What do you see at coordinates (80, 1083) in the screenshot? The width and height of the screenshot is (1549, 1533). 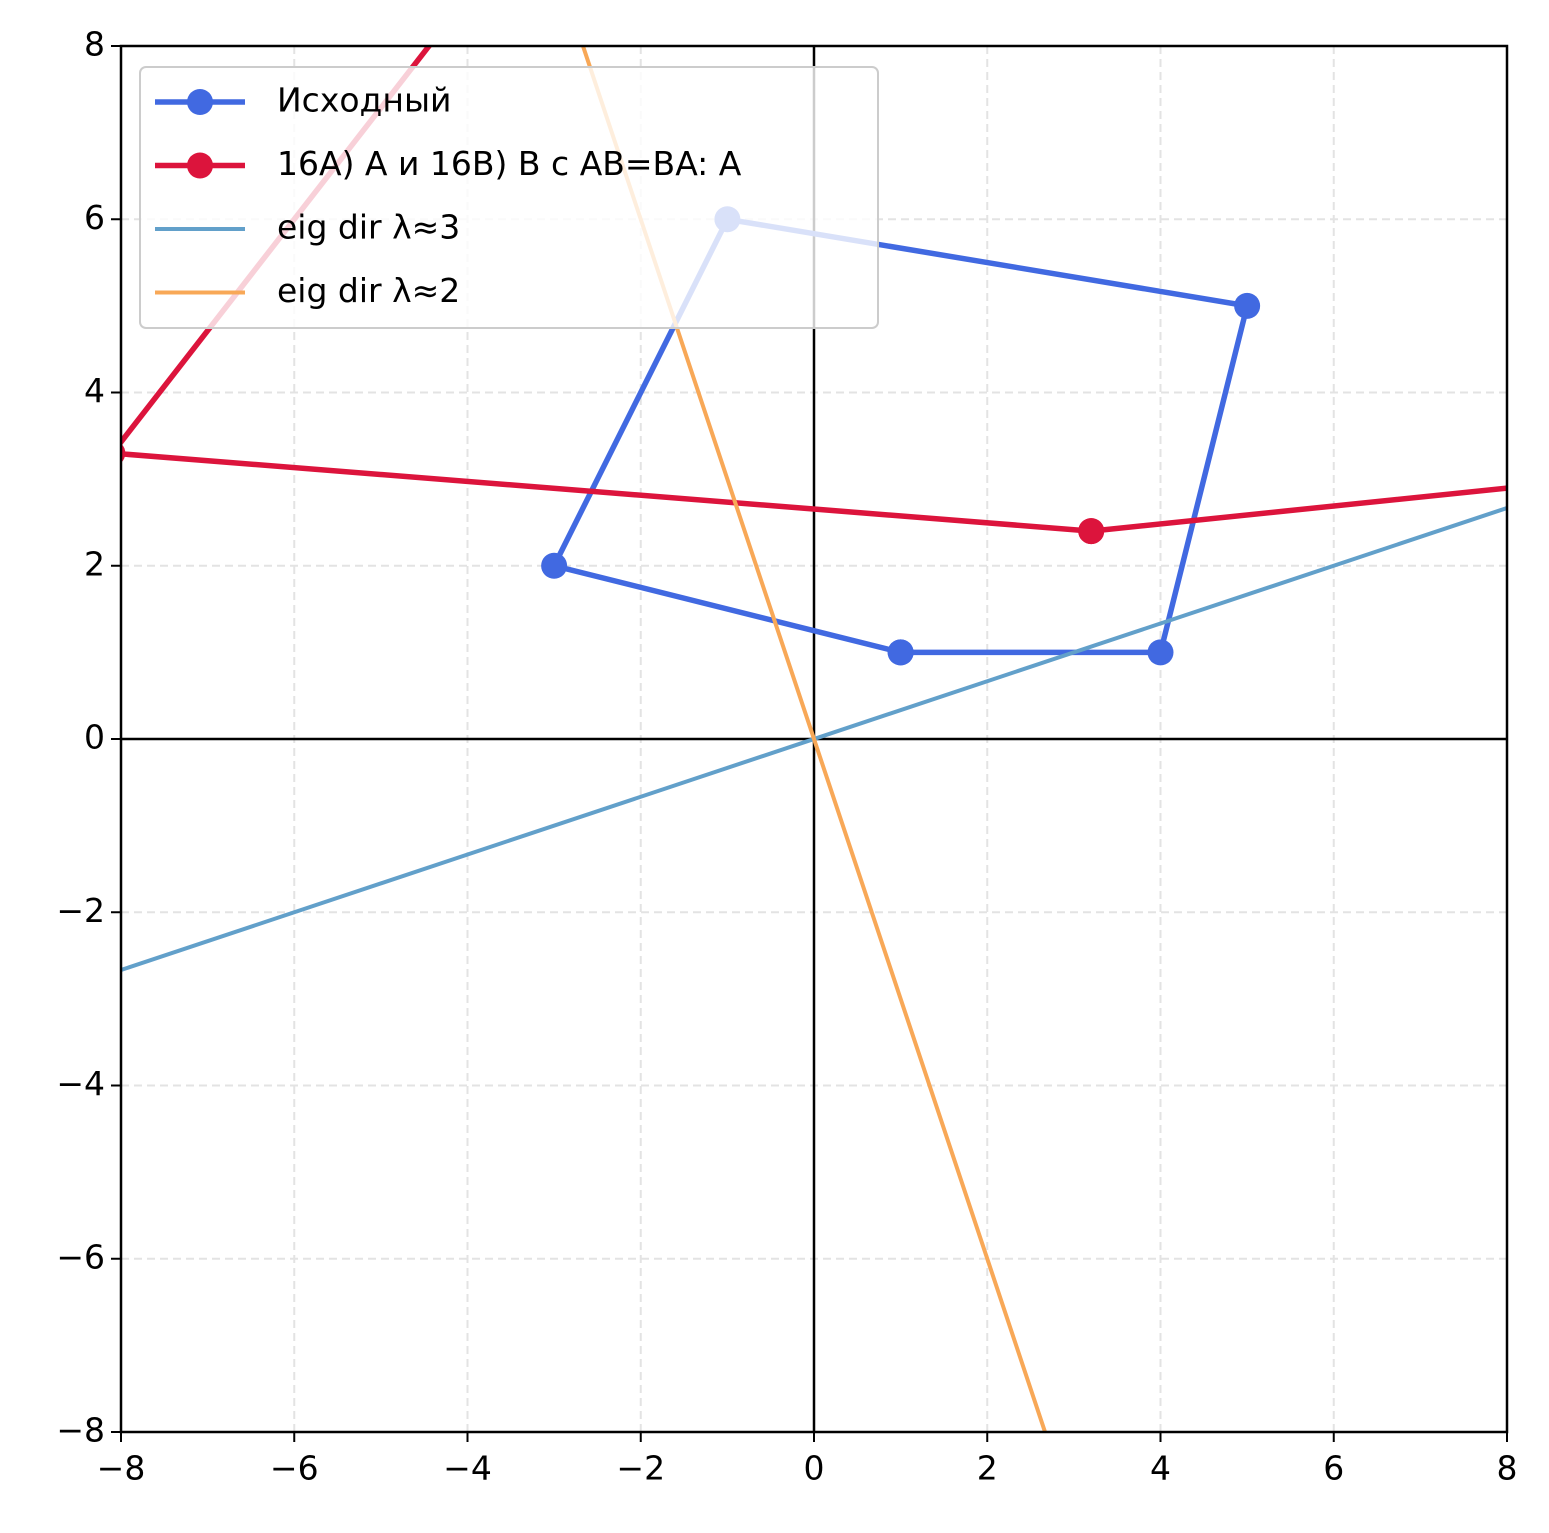 I see `y-tick-label: −4` at bounding box center [80, 1083].